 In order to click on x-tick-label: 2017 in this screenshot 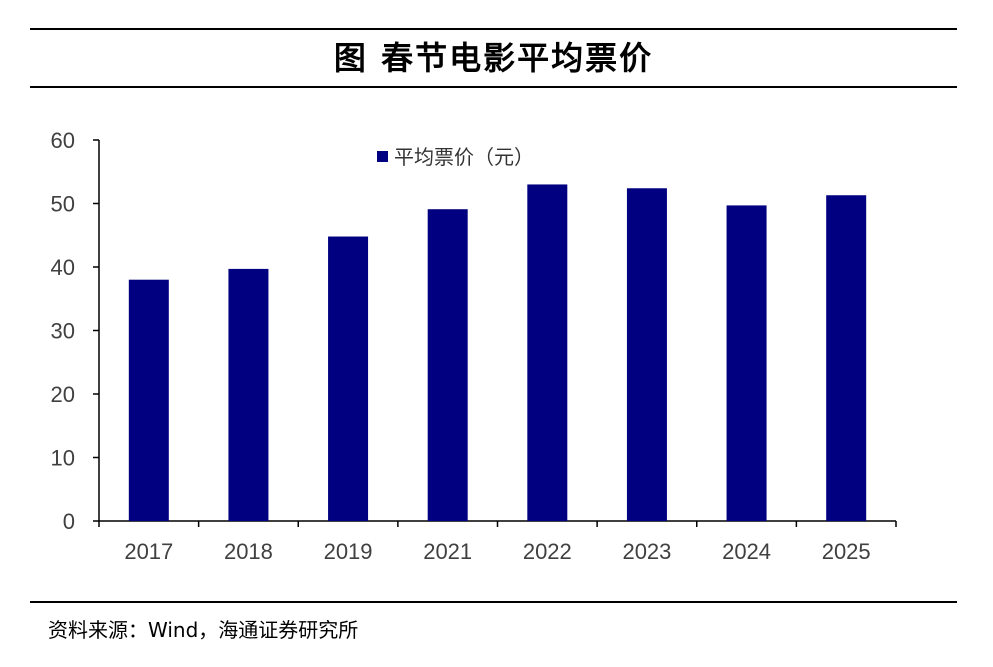, I will do `click(148, 551)`.